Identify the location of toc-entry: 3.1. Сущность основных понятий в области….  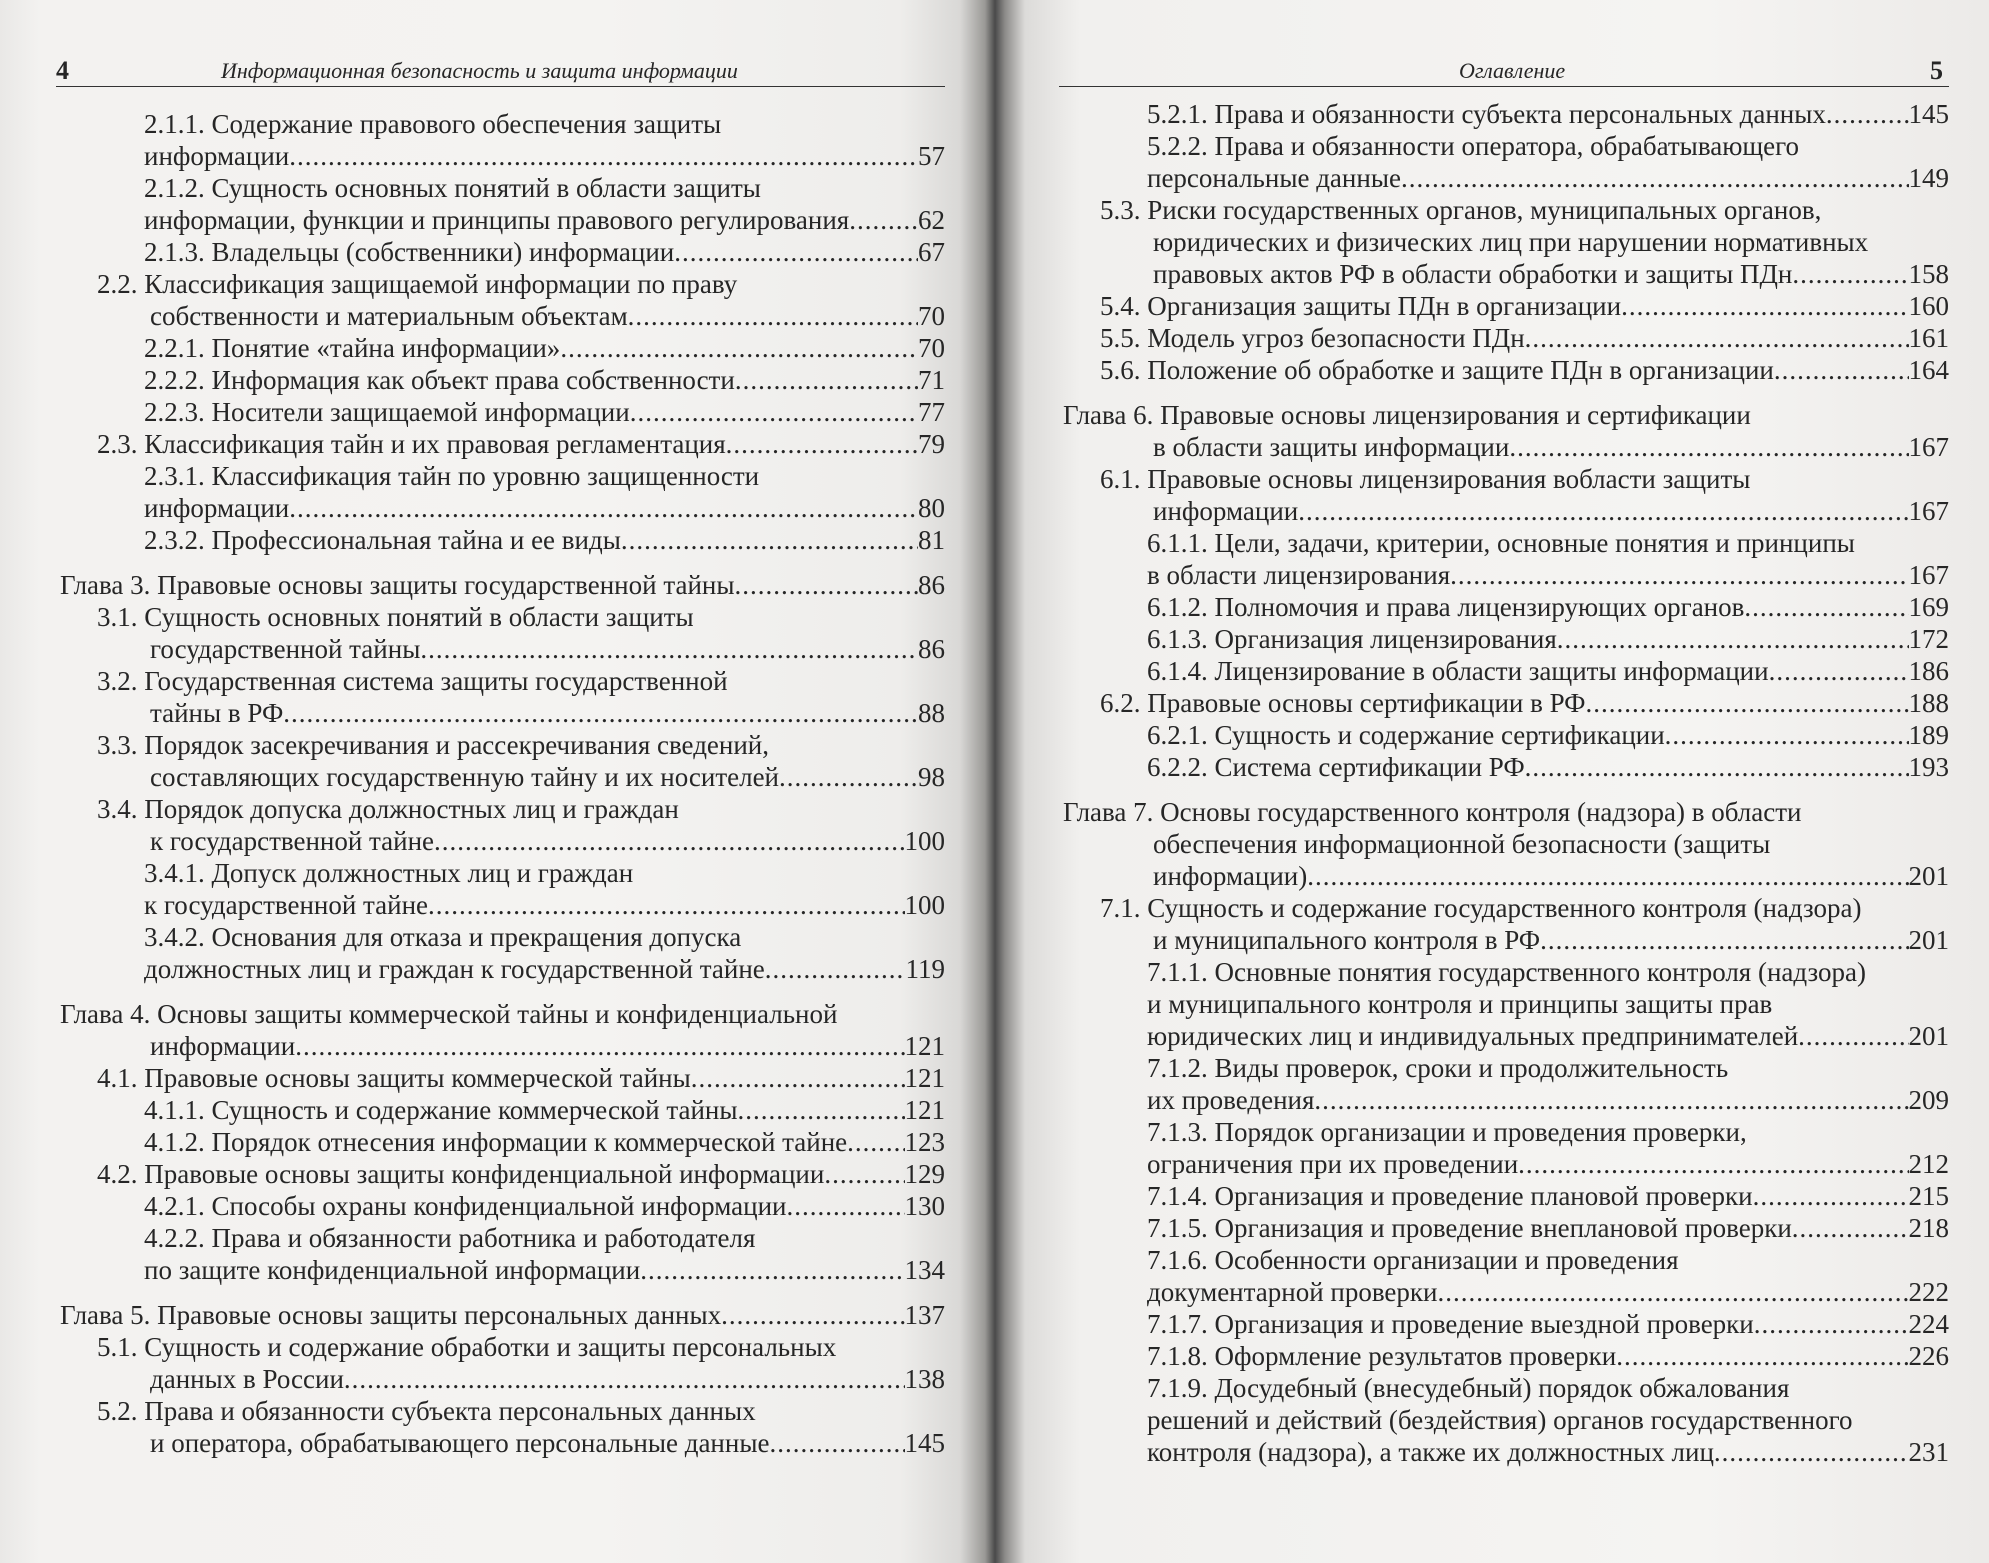
(502, 633).